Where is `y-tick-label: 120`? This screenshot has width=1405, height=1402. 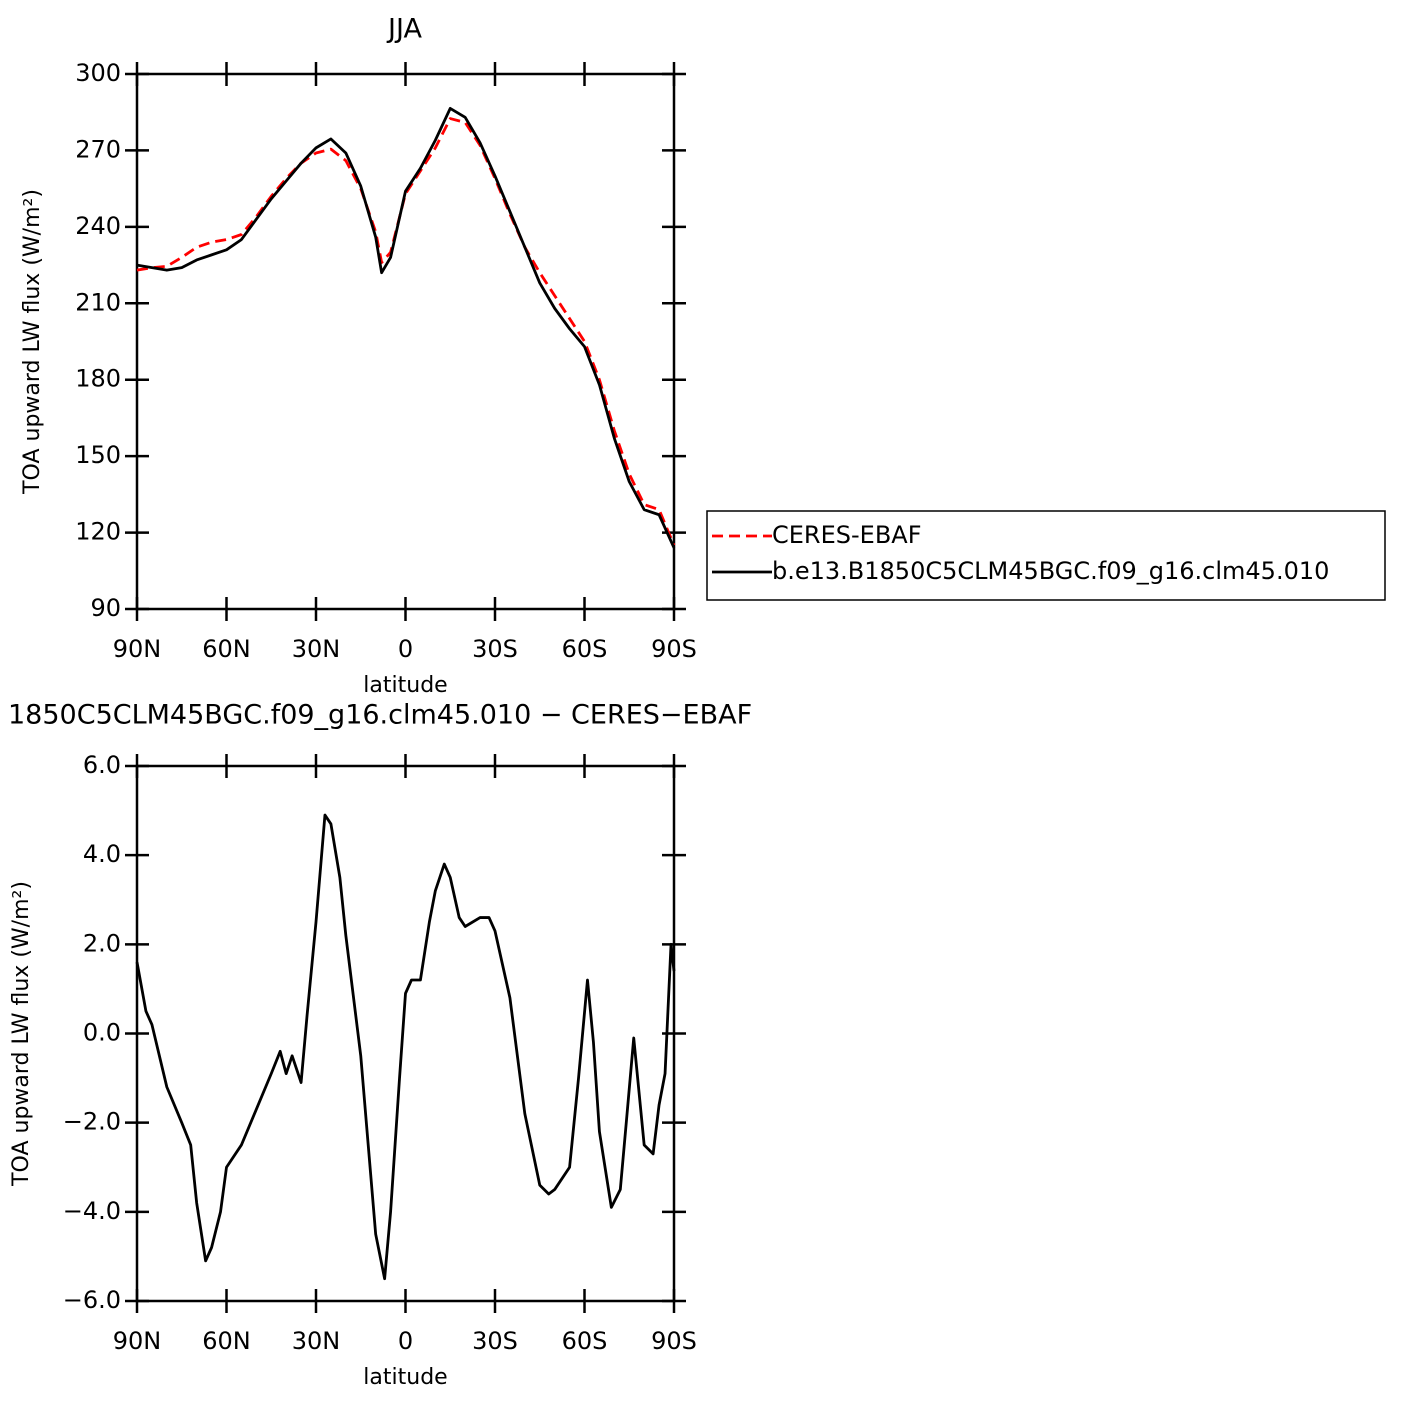 y-tick-label: 120 is located at coordinates (98, 532).